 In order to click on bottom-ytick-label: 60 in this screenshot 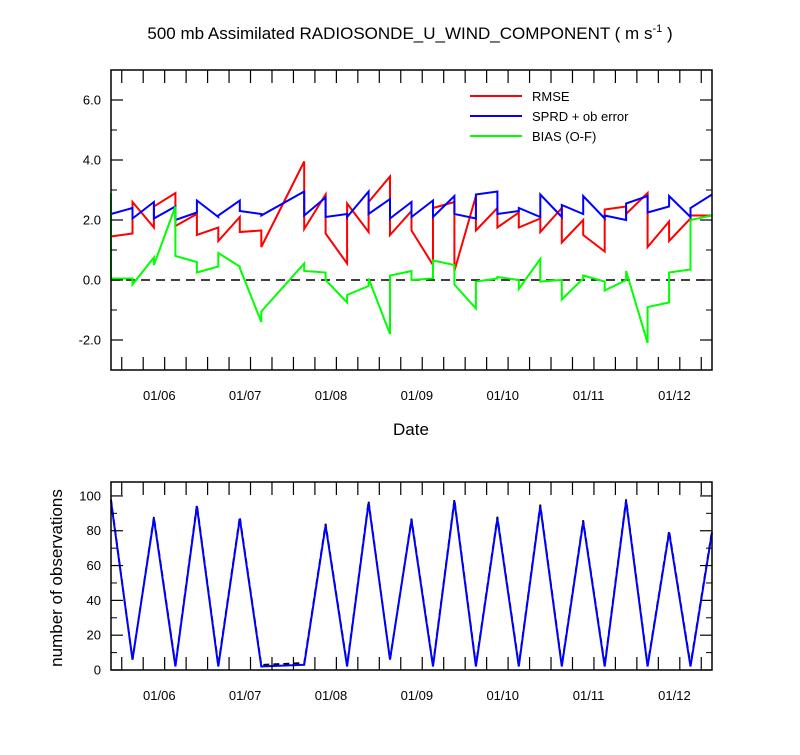, I will do `click(94, 565)`.